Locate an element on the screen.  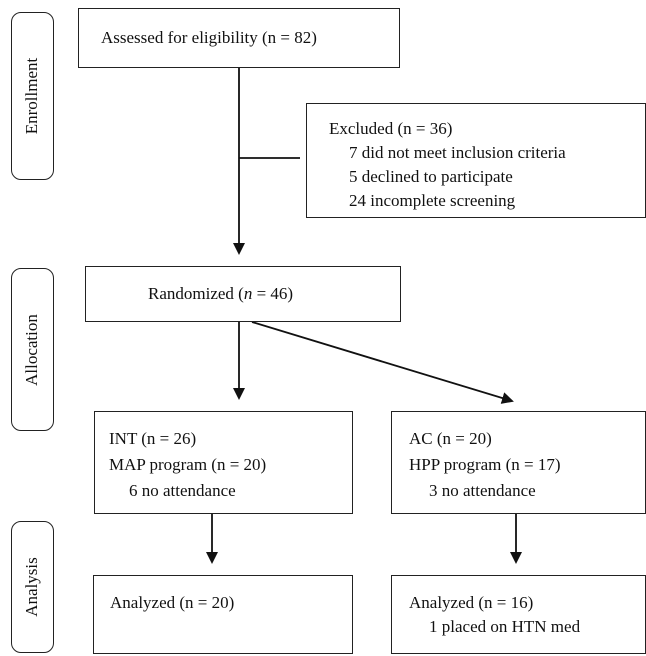
excluded-reason: 5 declined to participate is located at coordinates (431, 176).